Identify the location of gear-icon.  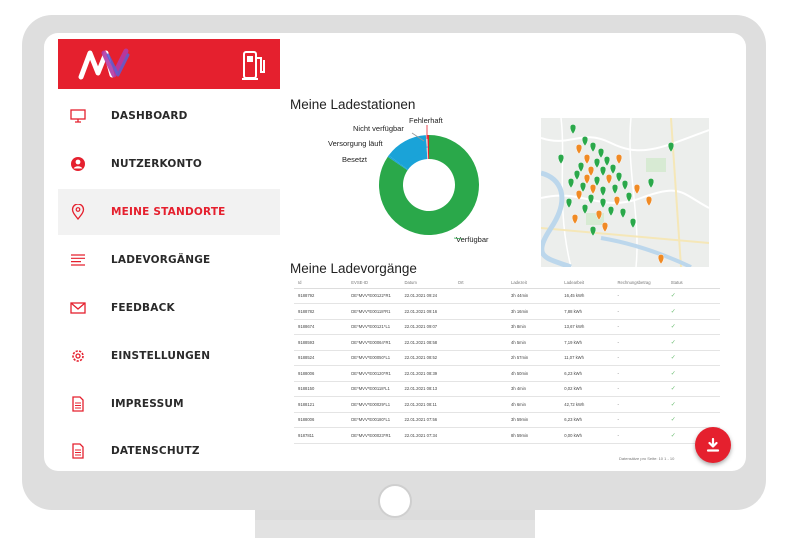
(78, 356).